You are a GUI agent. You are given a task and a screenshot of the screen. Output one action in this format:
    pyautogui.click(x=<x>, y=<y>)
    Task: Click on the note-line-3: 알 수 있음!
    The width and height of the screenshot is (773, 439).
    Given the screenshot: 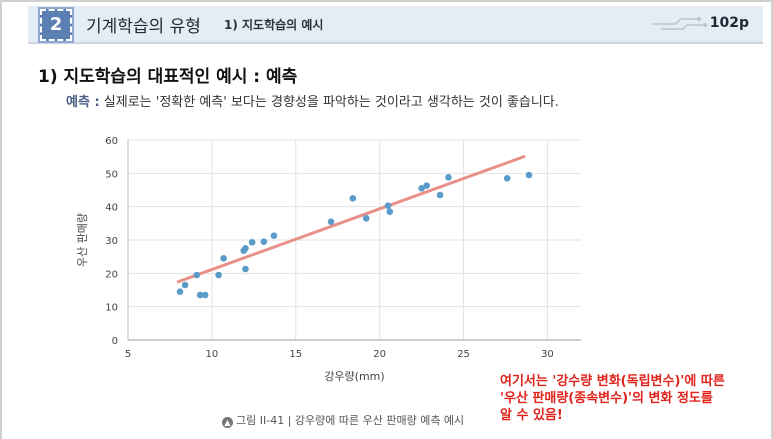 What is the action you would take?
    pyautogui.click(x=531, y=415)
    